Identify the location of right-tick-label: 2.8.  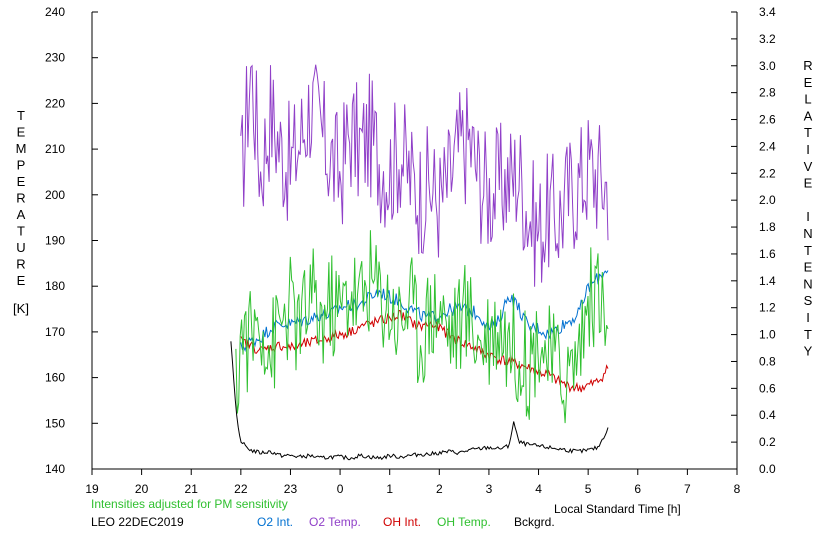
(767, 93).